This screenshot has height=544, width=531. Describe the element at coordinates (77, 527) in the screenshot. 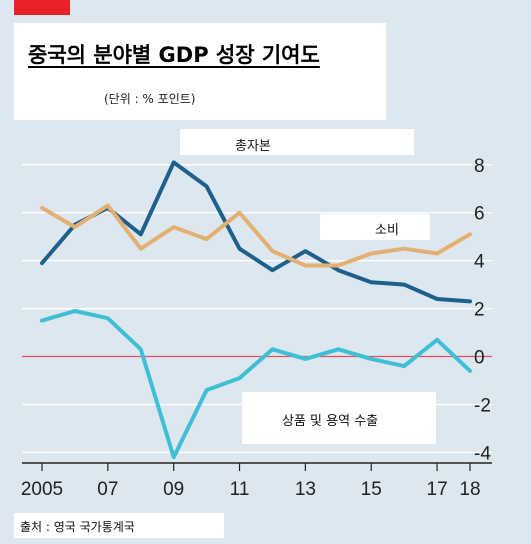

I see `source-note: 출처 : 영국 국가통계국` at that location.